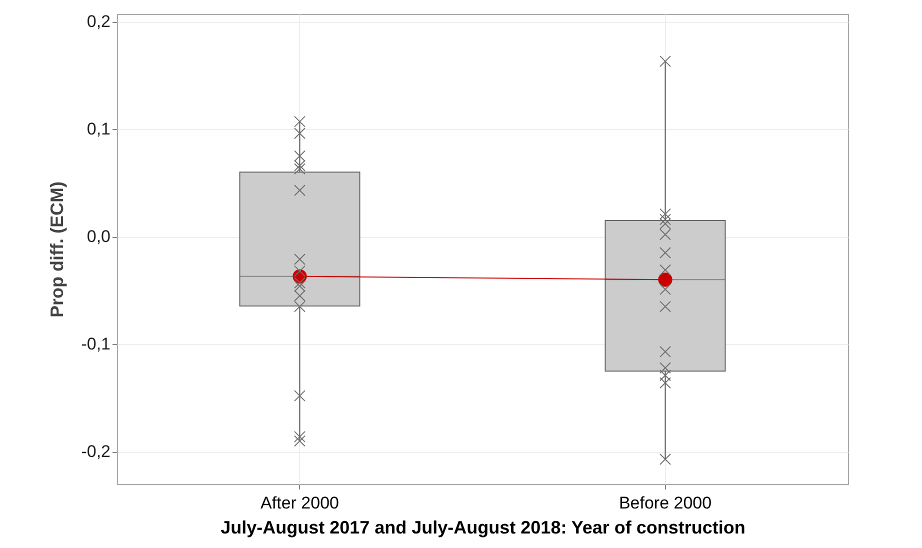  I want to click on x-tick-label: Before 2000, so click(665, 503).